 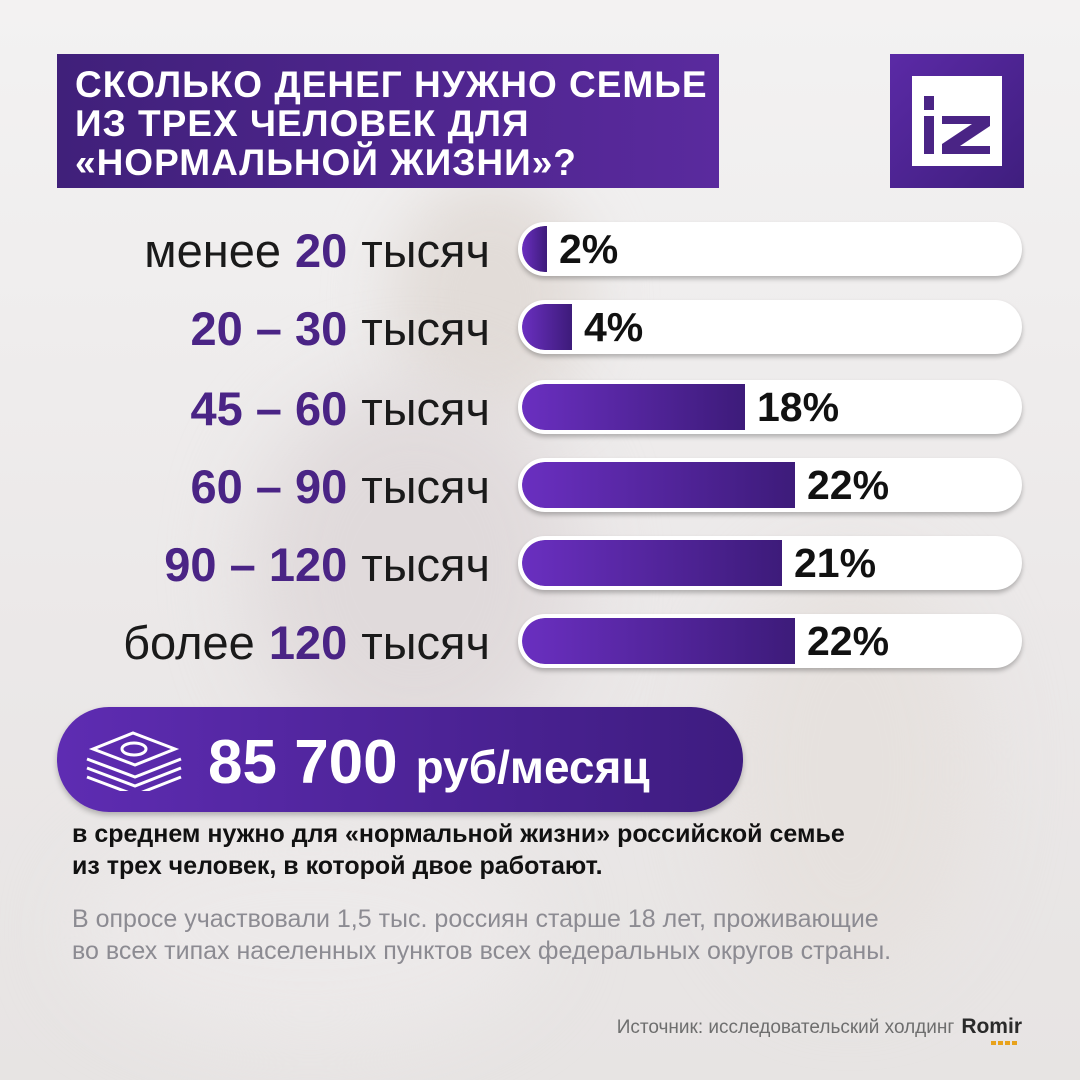 What do you see at coordinates (614, 326) in the screenshot?
I see `bar-value-label: 4%` at bounding box center [614, 326].